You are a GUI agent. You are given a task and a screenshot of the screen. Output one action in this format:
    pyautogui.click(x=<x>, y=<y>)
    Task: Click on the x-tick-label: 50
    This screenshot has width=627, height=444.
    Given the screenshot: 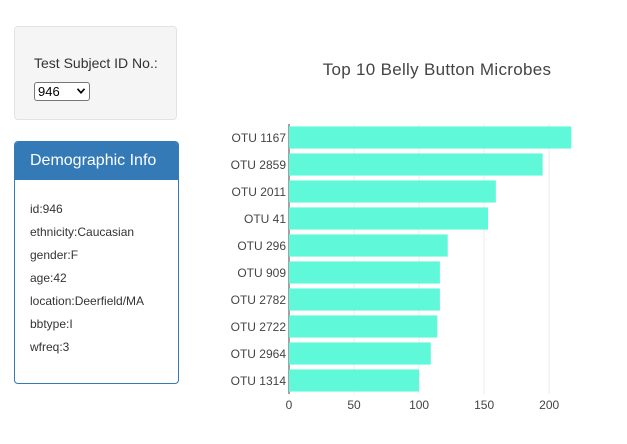 What is the action you would take?
    pyautogui.click(x=354, y=405)
    